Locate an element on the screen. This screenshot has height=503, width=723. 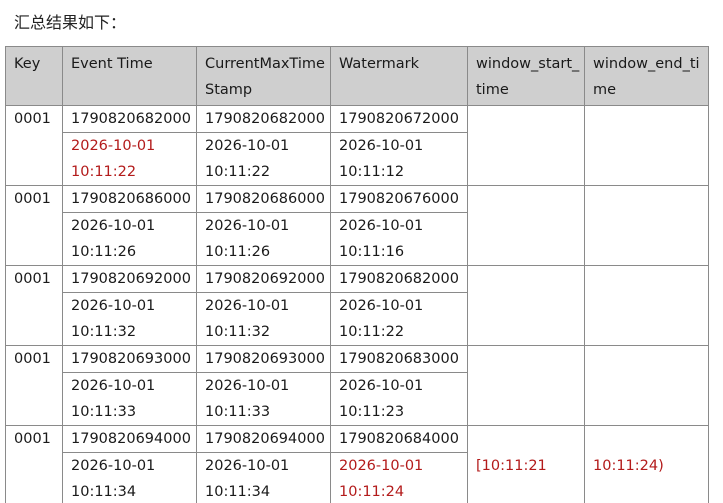
window-end-cell: 10:11:24) is located at coordinates (646, 464).